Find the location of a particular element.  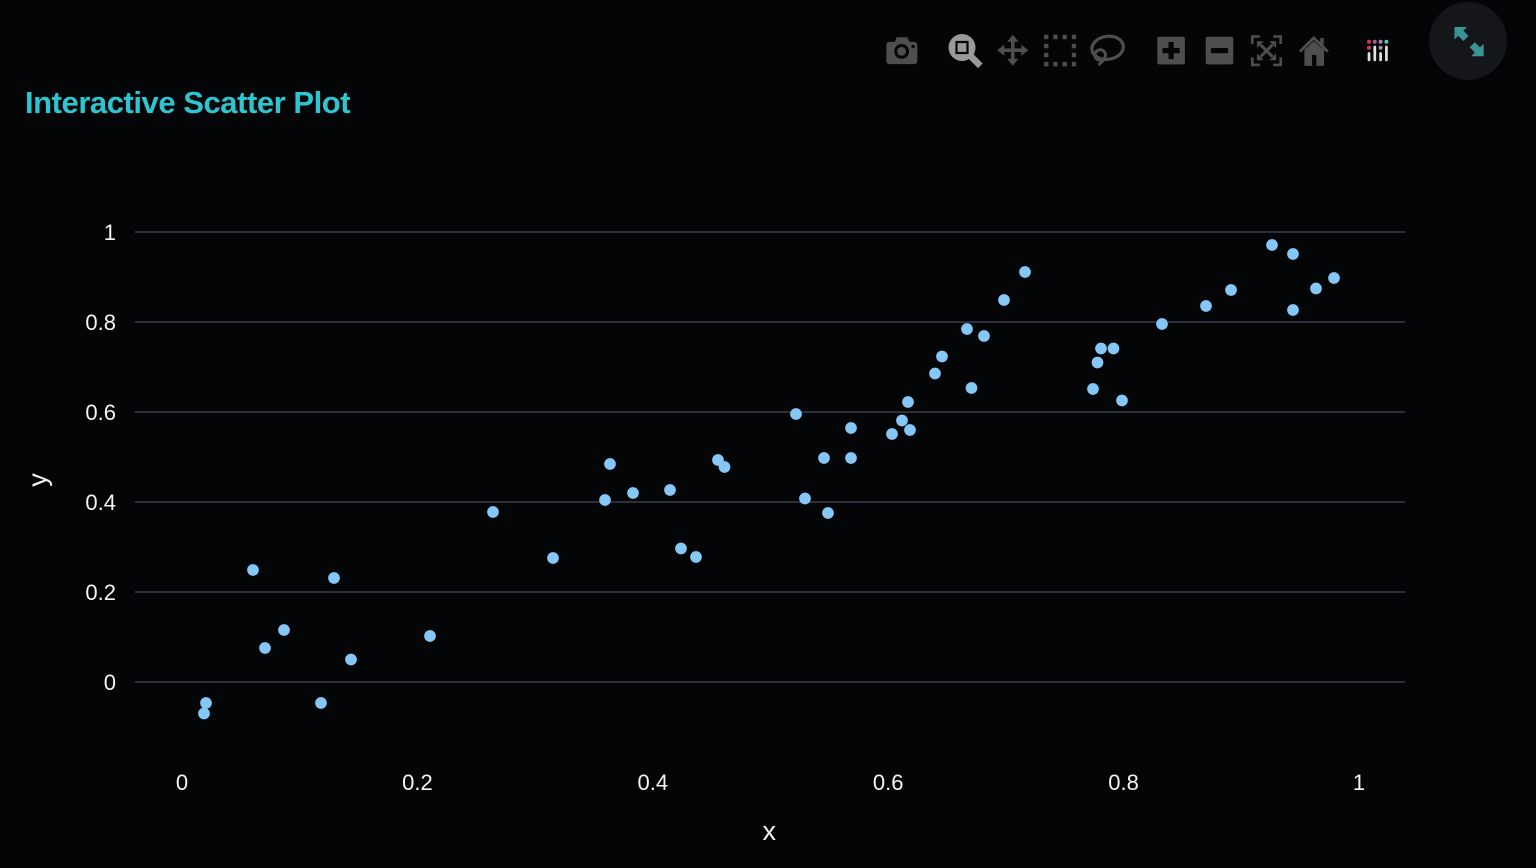

svg-text: y is located at coordinates (38, 480).